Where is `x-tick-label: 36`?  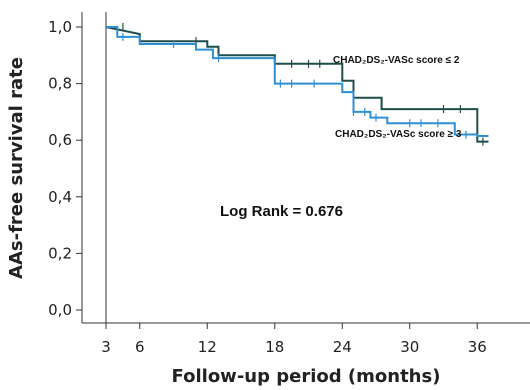 x-tick-label: 36 is located at coordinates (477, 347).